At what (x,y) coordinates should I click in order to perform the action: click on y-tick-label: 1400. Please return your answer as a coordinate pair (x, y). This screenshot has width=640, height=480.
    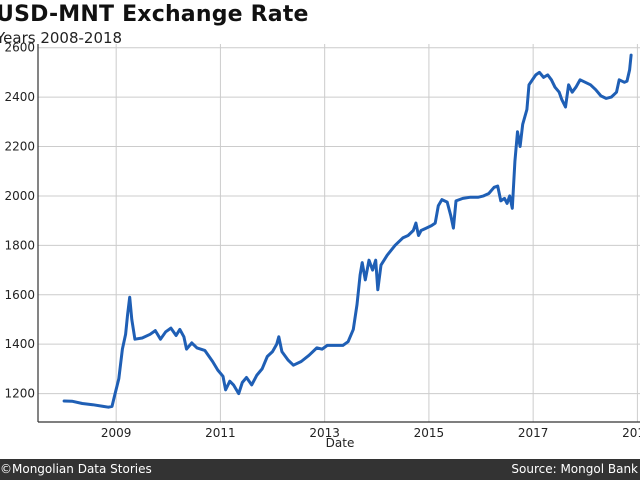
    Looking at the image, I should click on (19, 344).